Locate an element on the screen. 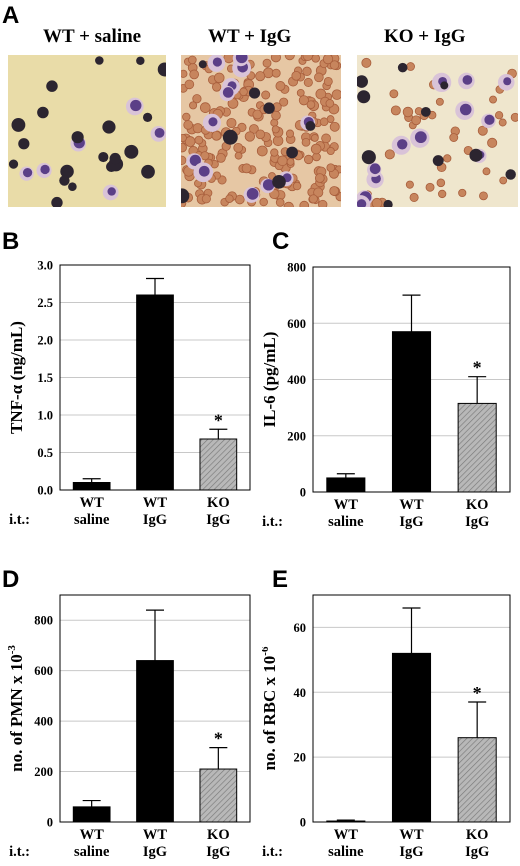  y-tick-label: 800 is located at coordinates (296, 268).